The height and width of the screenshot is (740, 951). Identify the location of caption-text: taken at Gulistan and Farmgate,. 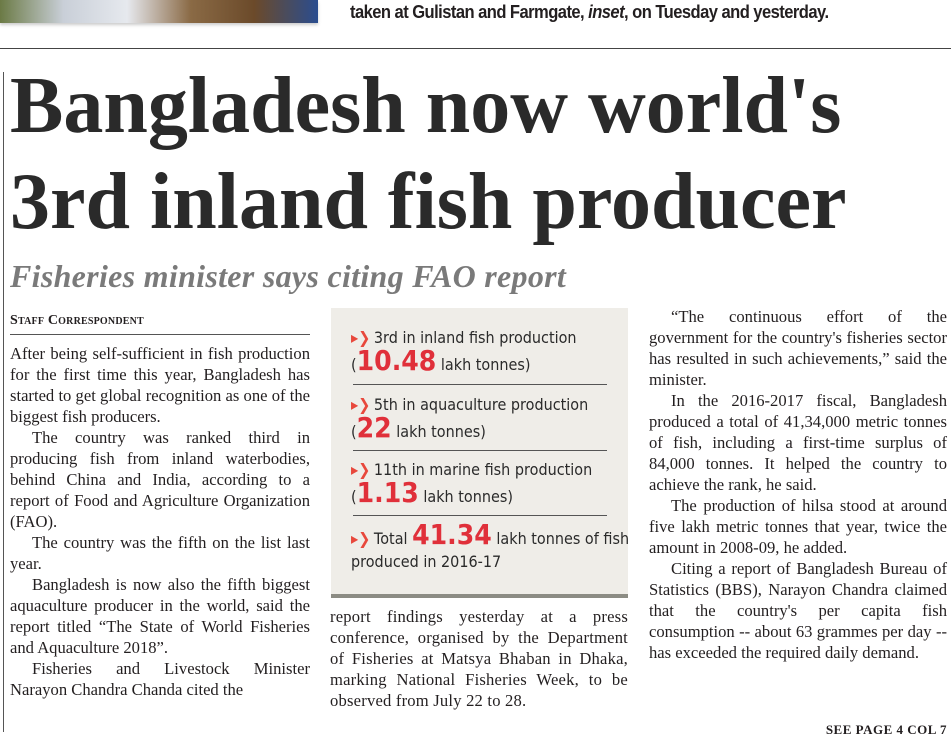
(469, 12).